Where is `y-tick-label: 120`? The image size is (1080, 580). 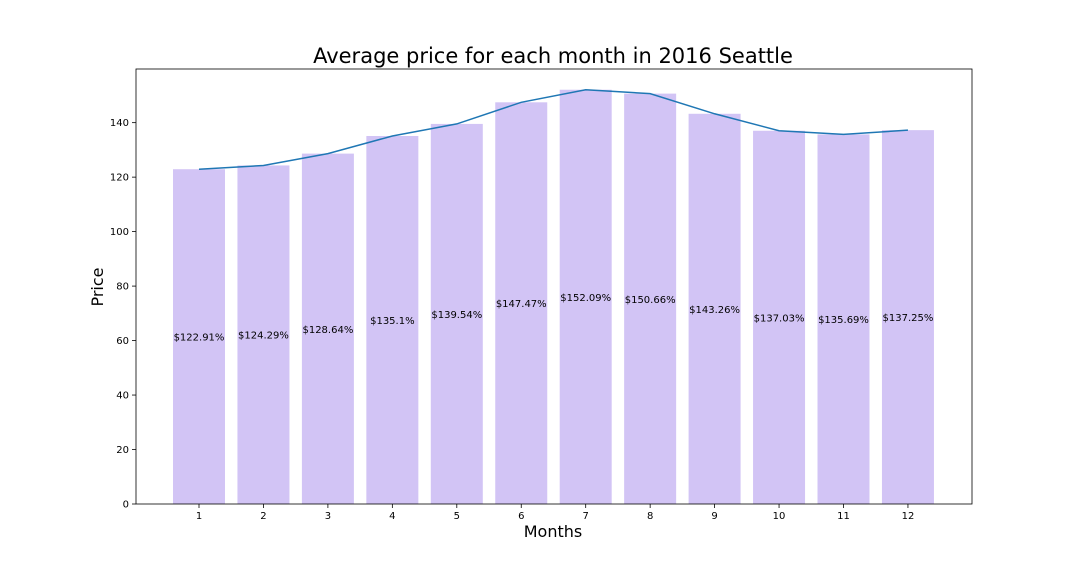 y-tick-label: 120 is located at coordinates (119, 178).